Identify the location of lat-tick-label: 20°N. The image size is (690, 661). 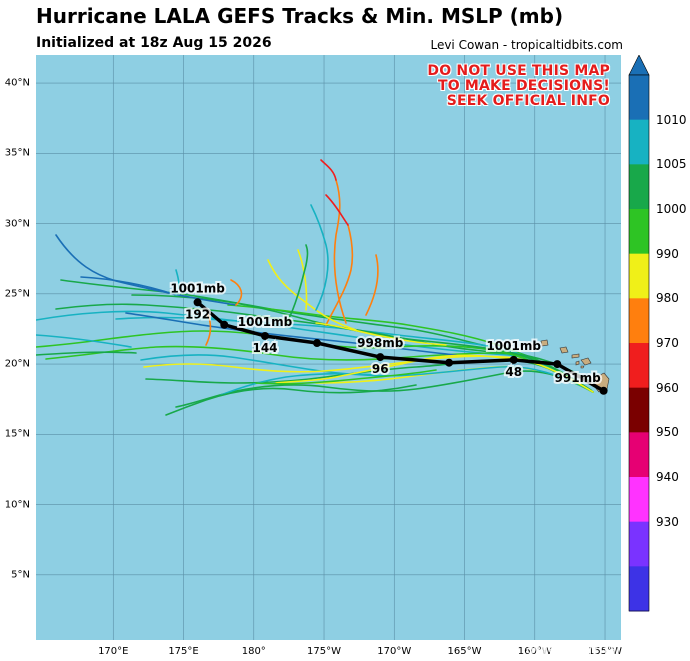
(17, 364).